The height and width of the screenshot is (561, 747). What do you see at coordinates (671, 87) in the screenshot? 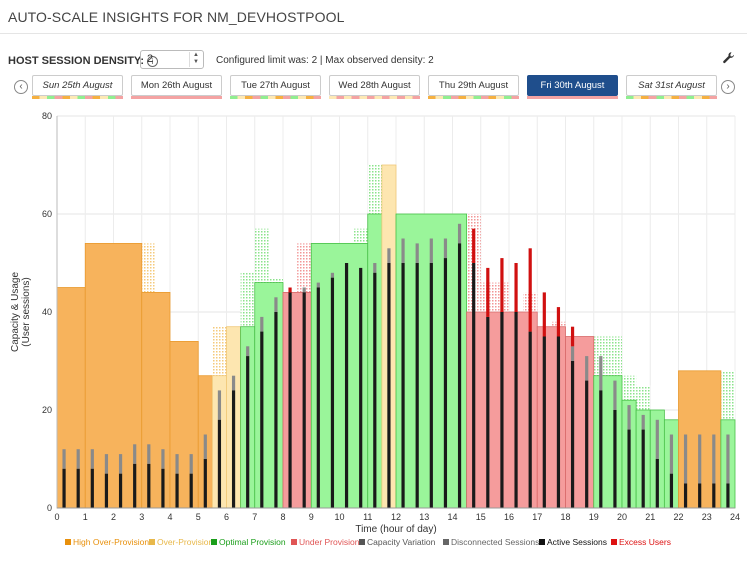
I see `day-tab: Sat 31st August` at bounding box center [671, 87].